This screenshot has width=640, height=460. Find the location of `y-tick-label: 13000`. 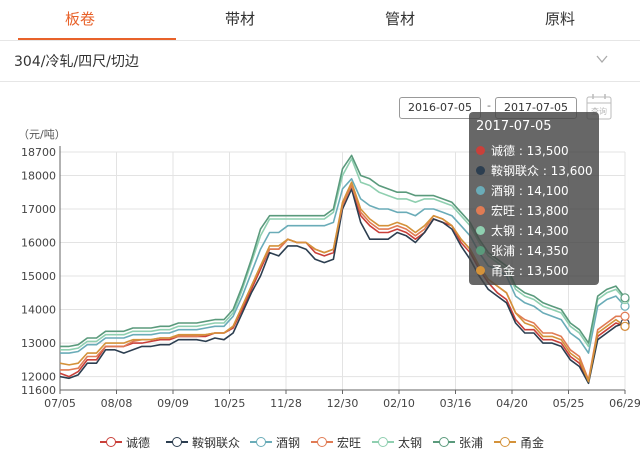

y-tick-label: 13000 is located at coordinates (38, 343).